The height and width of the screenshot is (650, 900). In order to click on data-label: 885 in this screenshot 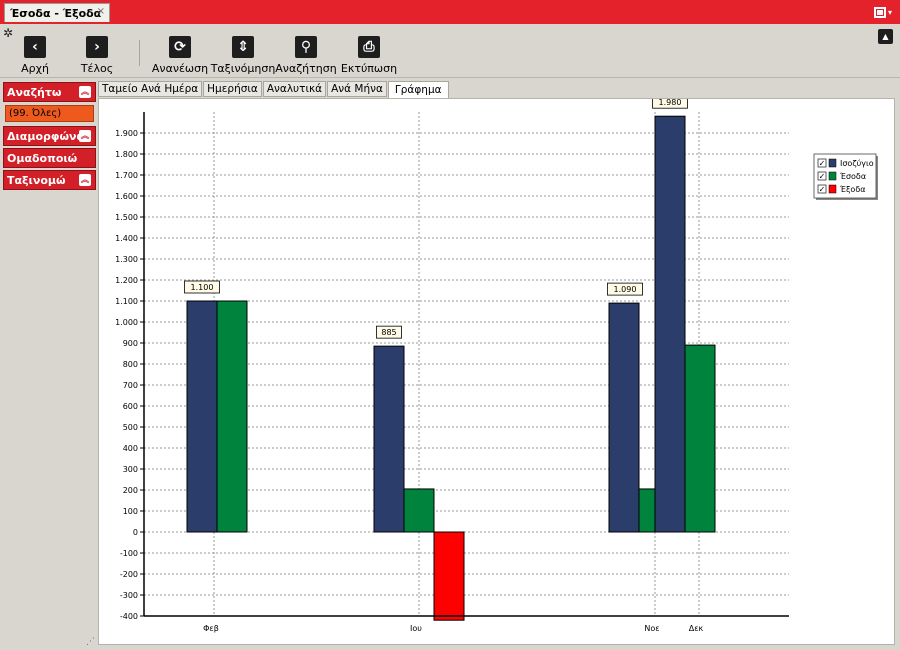, I will do `click(388, 332)`.